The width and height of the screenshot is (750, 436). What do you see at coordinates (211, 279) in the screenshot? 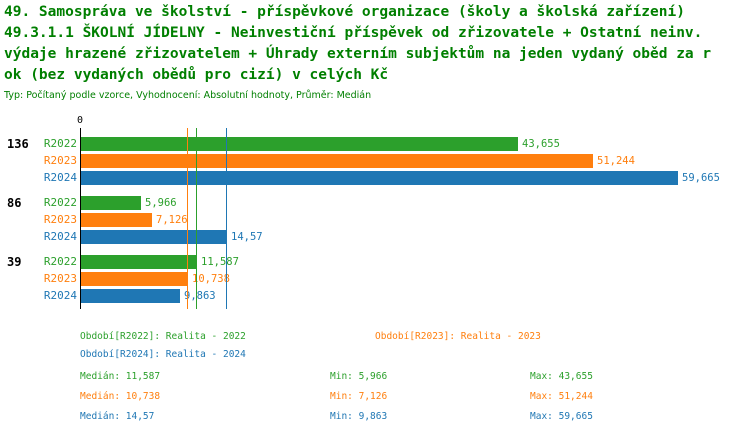
I see `bar-value-label: 10,738` at bounding box center [211, 279].